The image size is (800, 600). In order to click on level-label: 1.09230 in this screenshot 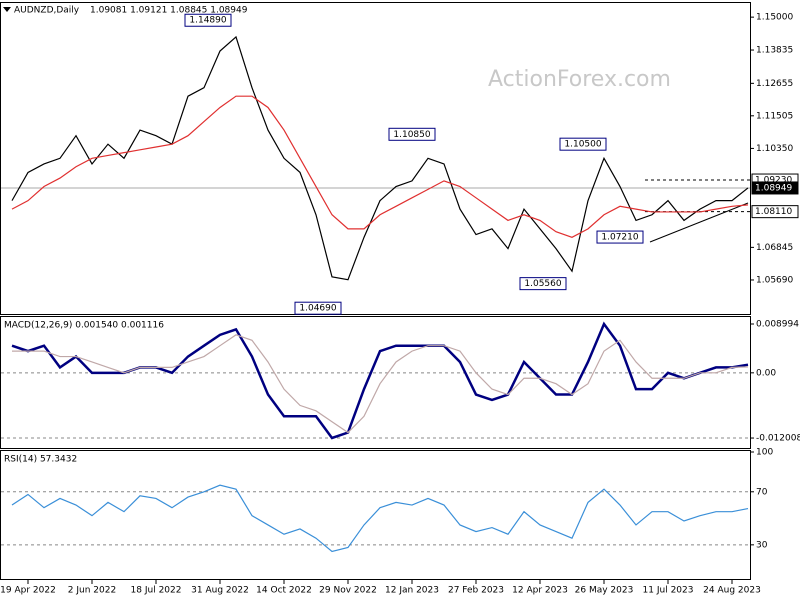, I will do `click(773, 181)`.